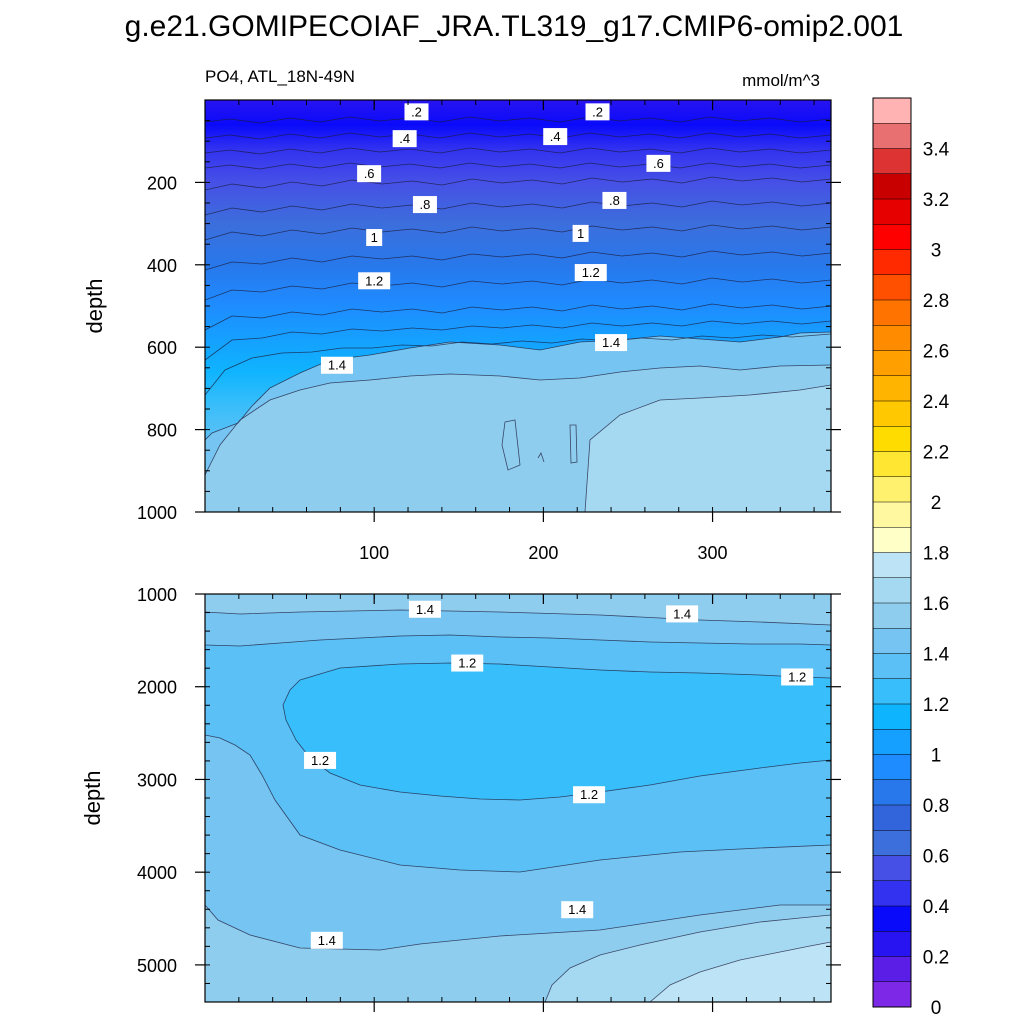 The height and width of the screenshot is (1024, 1024). I want to click on panel-subtitle-left: PO4, ATL_18N-49N, so click(280, 76).